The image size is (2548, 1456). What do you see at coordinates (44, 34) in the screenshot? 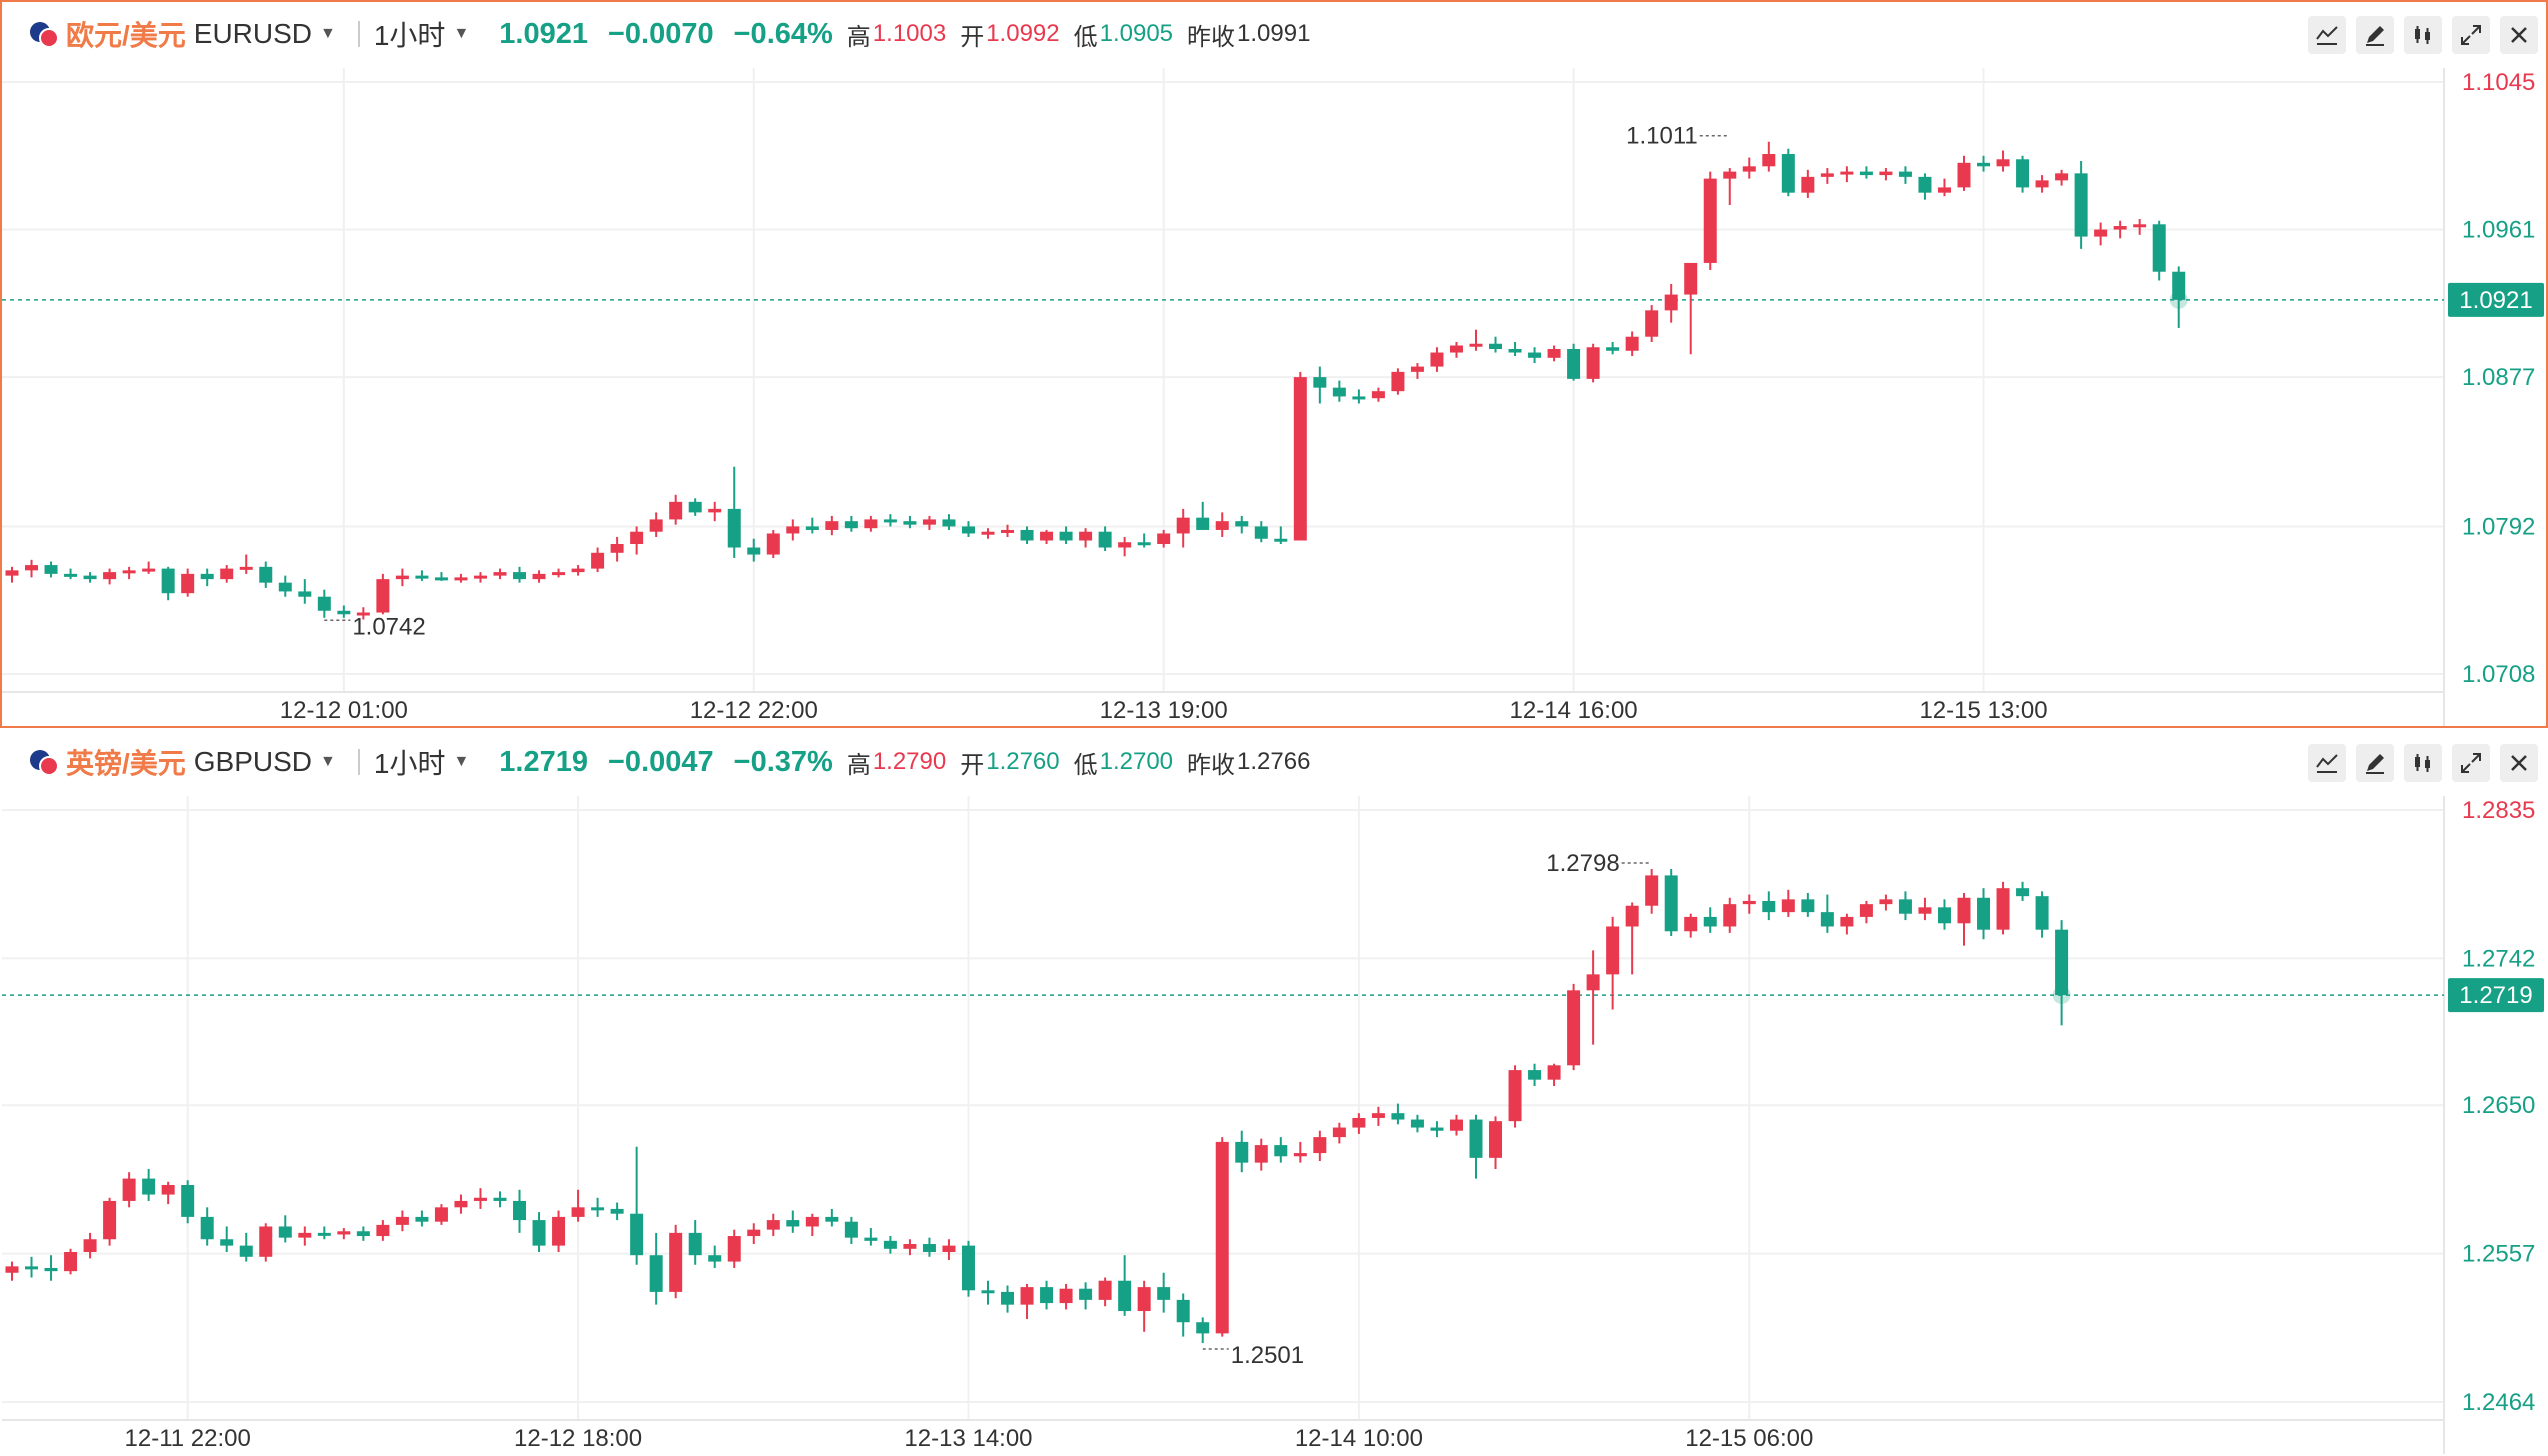
I see `eu-us-flag-icon` at bounding box center [44, 34].